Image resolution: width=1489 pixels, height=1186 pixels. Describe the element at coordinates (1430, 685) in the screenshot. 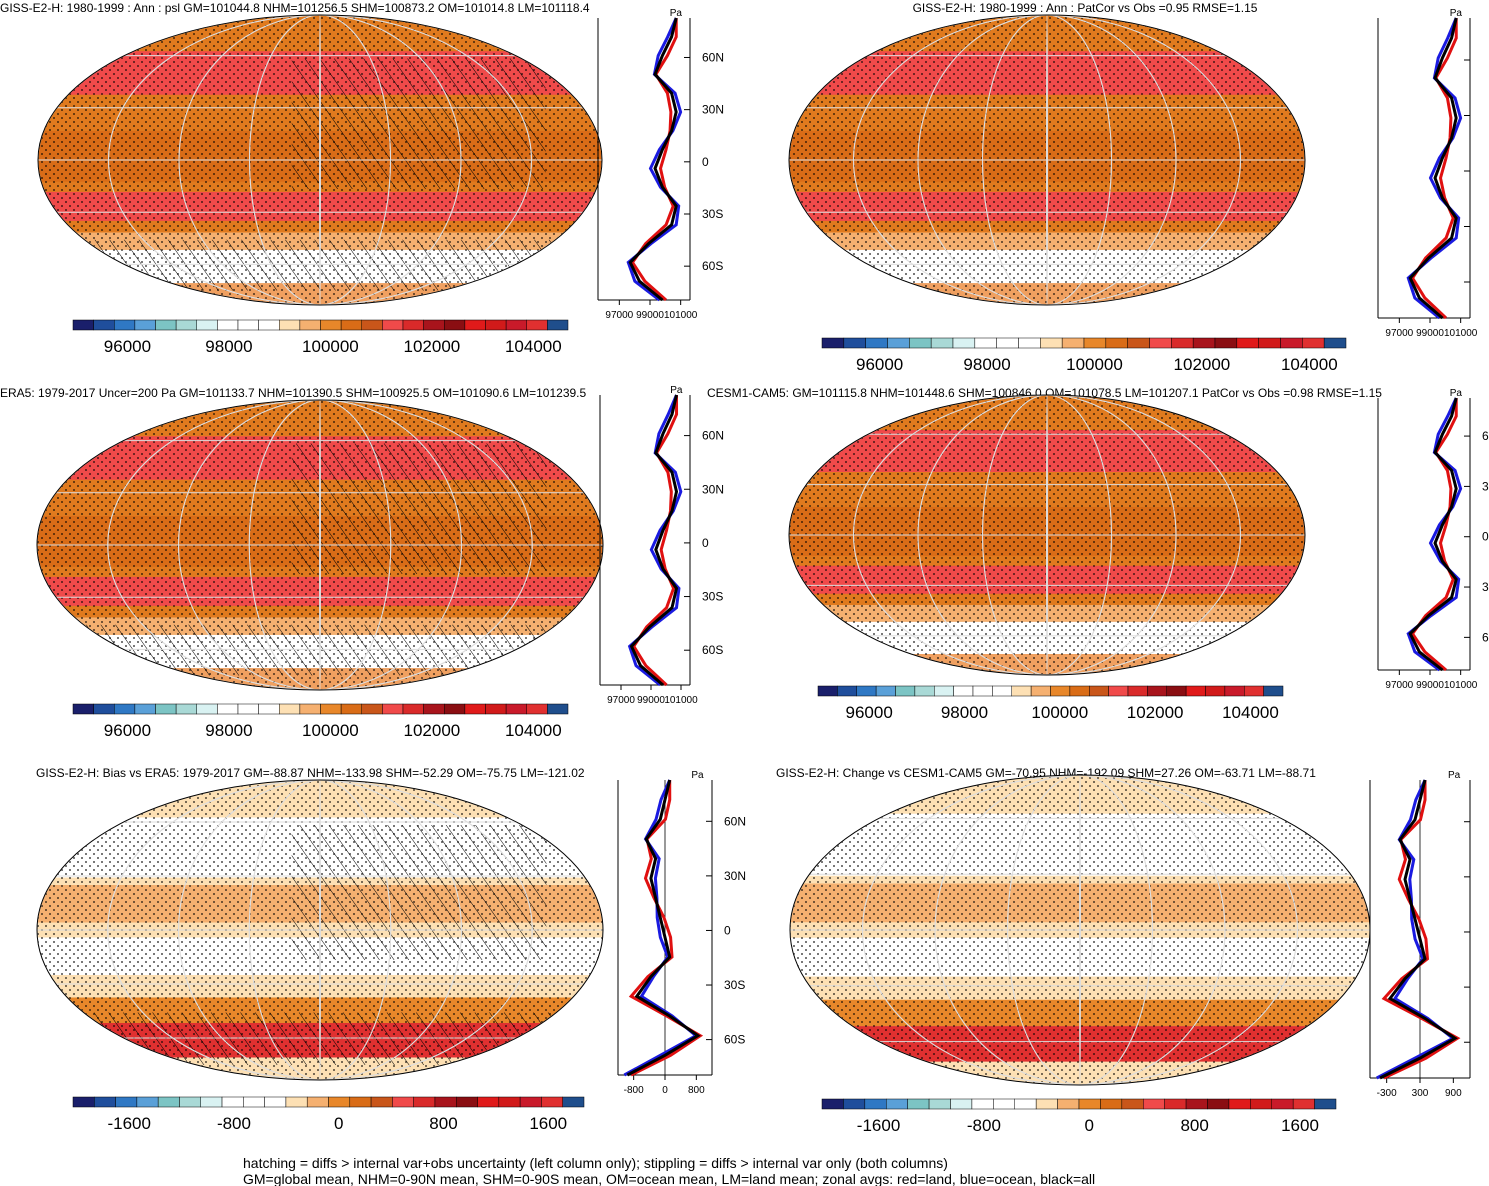

I see `profile-tick-label: 99000` at that location.